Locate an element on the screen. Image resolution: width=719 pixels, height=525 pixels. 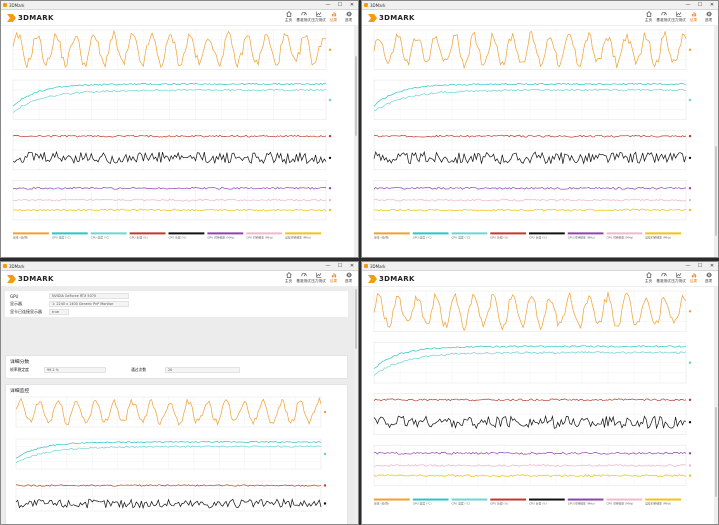
nav-label: 选项 is located at coordinates (708, 20).